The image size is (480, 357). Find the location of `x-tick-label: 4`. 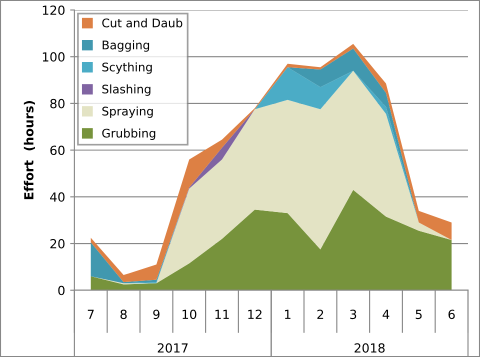

x-tick-label: 4 is located at coordinates (386, 314).